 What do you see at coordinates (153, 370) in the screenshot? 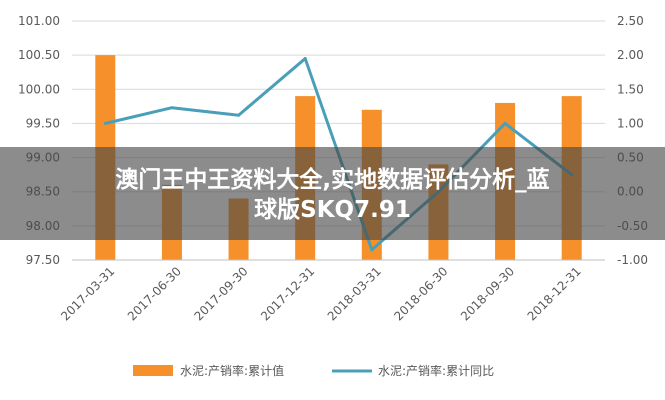
I see `legend-swatch-bar` at bounding box center [153, 370].